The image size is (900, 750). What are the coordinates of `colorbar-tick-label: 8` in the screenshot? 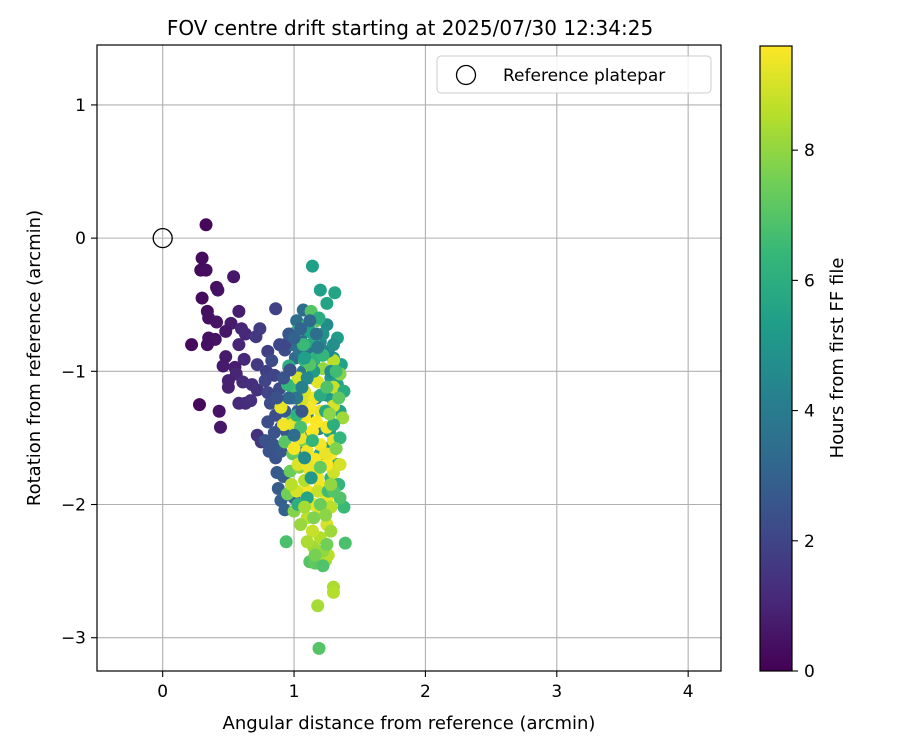 It's located at (809, 151).